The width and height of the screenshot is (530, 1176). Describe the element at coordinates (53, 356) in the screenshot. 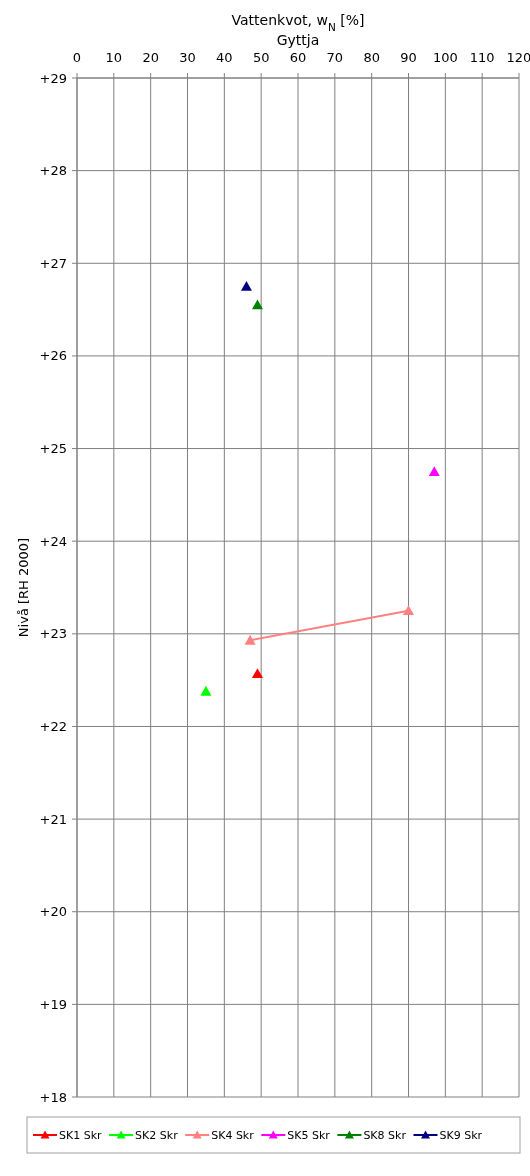

I see `y-tick-label: +26` at that location.